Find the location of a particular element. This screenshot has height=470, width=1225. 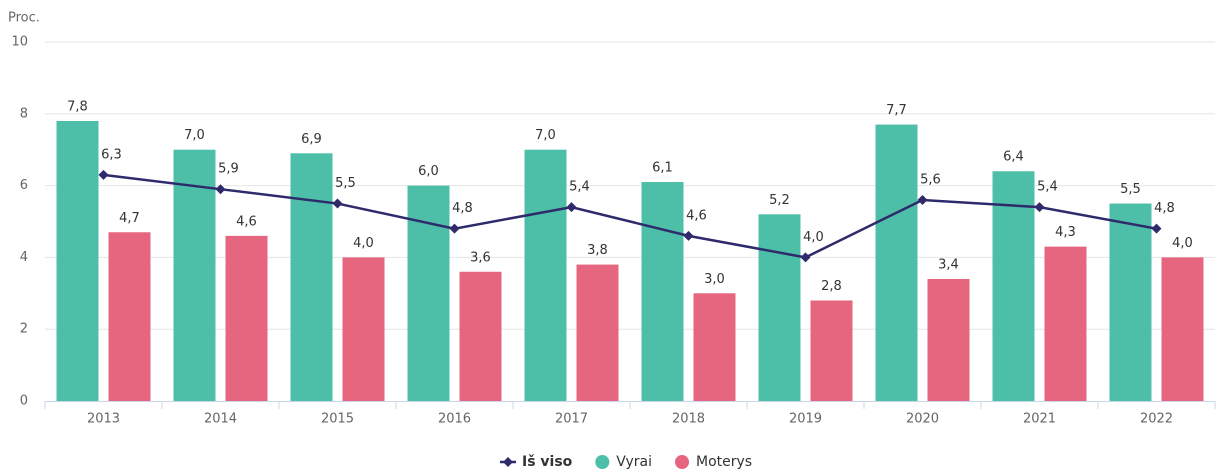

y-tick-label: 8 is located at coordinates (24, 113).